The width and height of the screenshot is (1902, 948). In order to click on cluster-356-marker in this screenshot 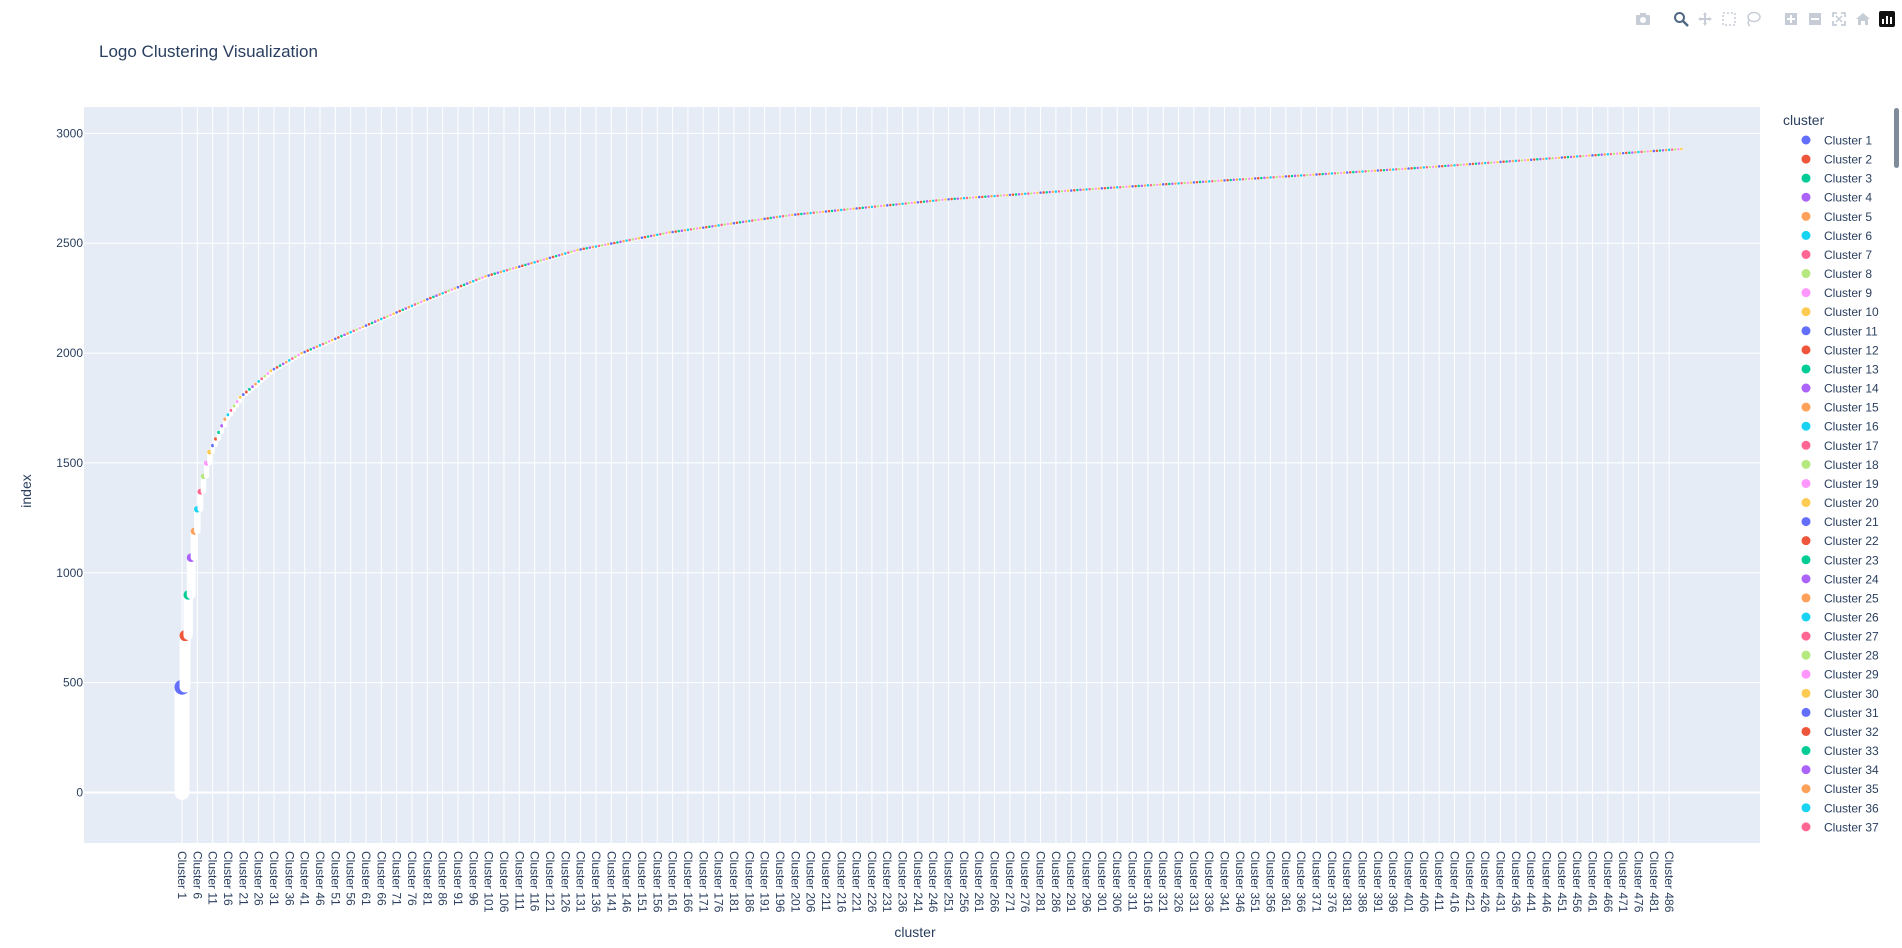, I will do `click(1270, 177)`.